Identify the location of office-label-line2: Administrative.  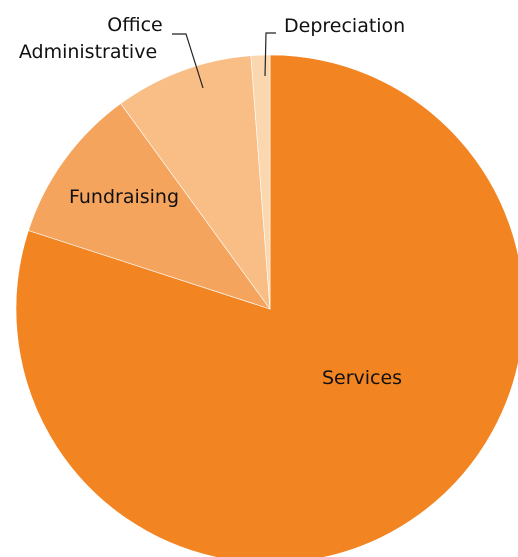
(88, 52).